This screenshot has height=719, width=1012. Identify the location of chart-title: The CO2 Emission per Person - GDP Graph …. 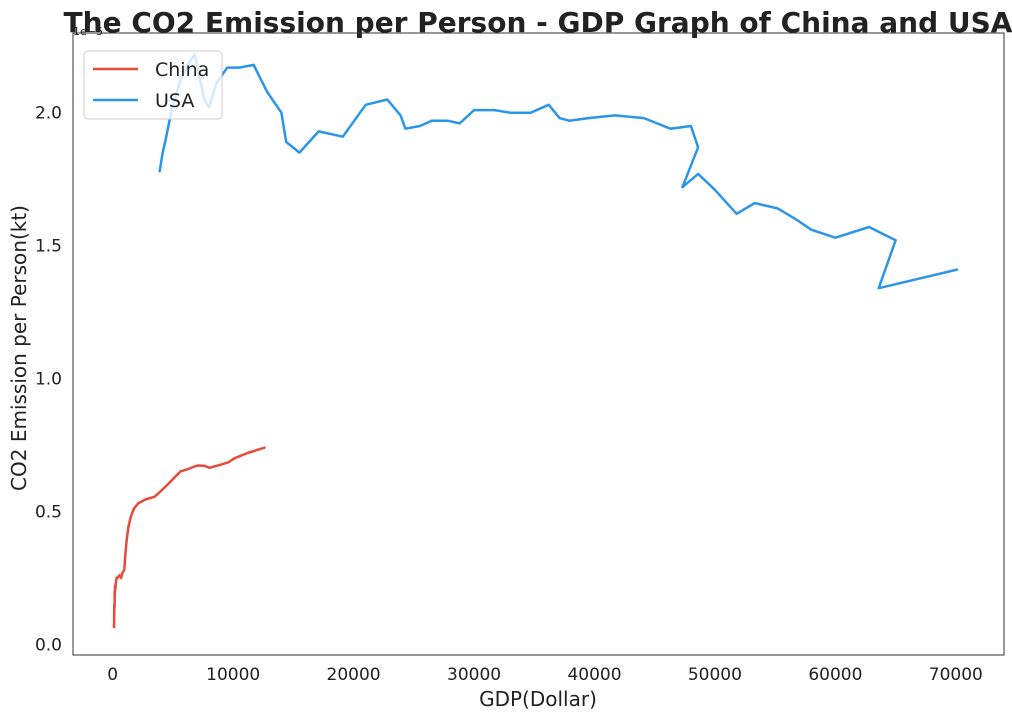
(538, 22).